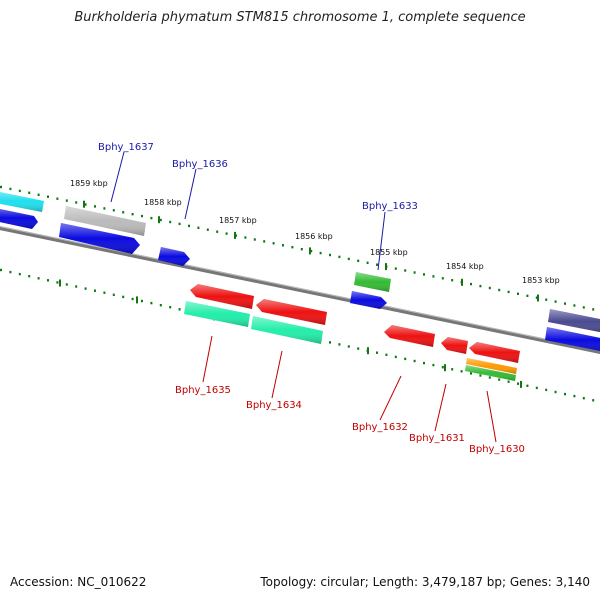 This screenshot has width=600, height=600. I want to click on tick-label: 1853 kbp, so click(541, 280).